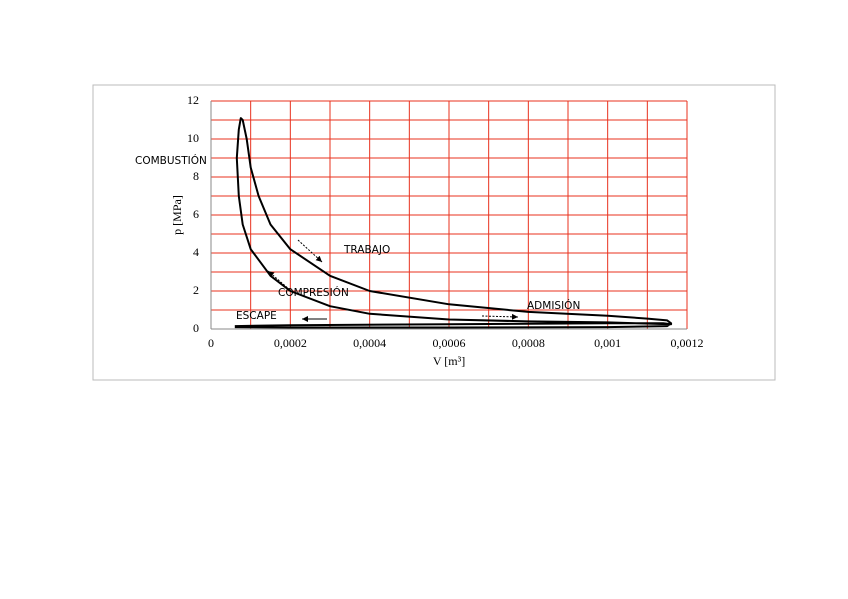 The image size is (848, 599). Describe the element at coordinates (193, 100) in the screenshot. I see `y-tick-label: 12` at that location.